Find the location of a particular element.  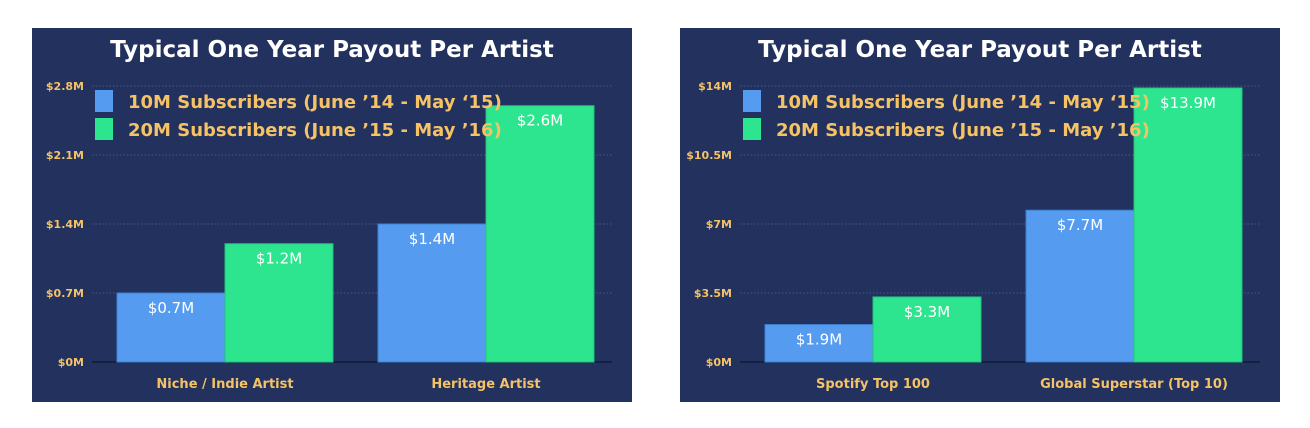

bar-value-label: $7.7M is located at coordinates (1080, 225).